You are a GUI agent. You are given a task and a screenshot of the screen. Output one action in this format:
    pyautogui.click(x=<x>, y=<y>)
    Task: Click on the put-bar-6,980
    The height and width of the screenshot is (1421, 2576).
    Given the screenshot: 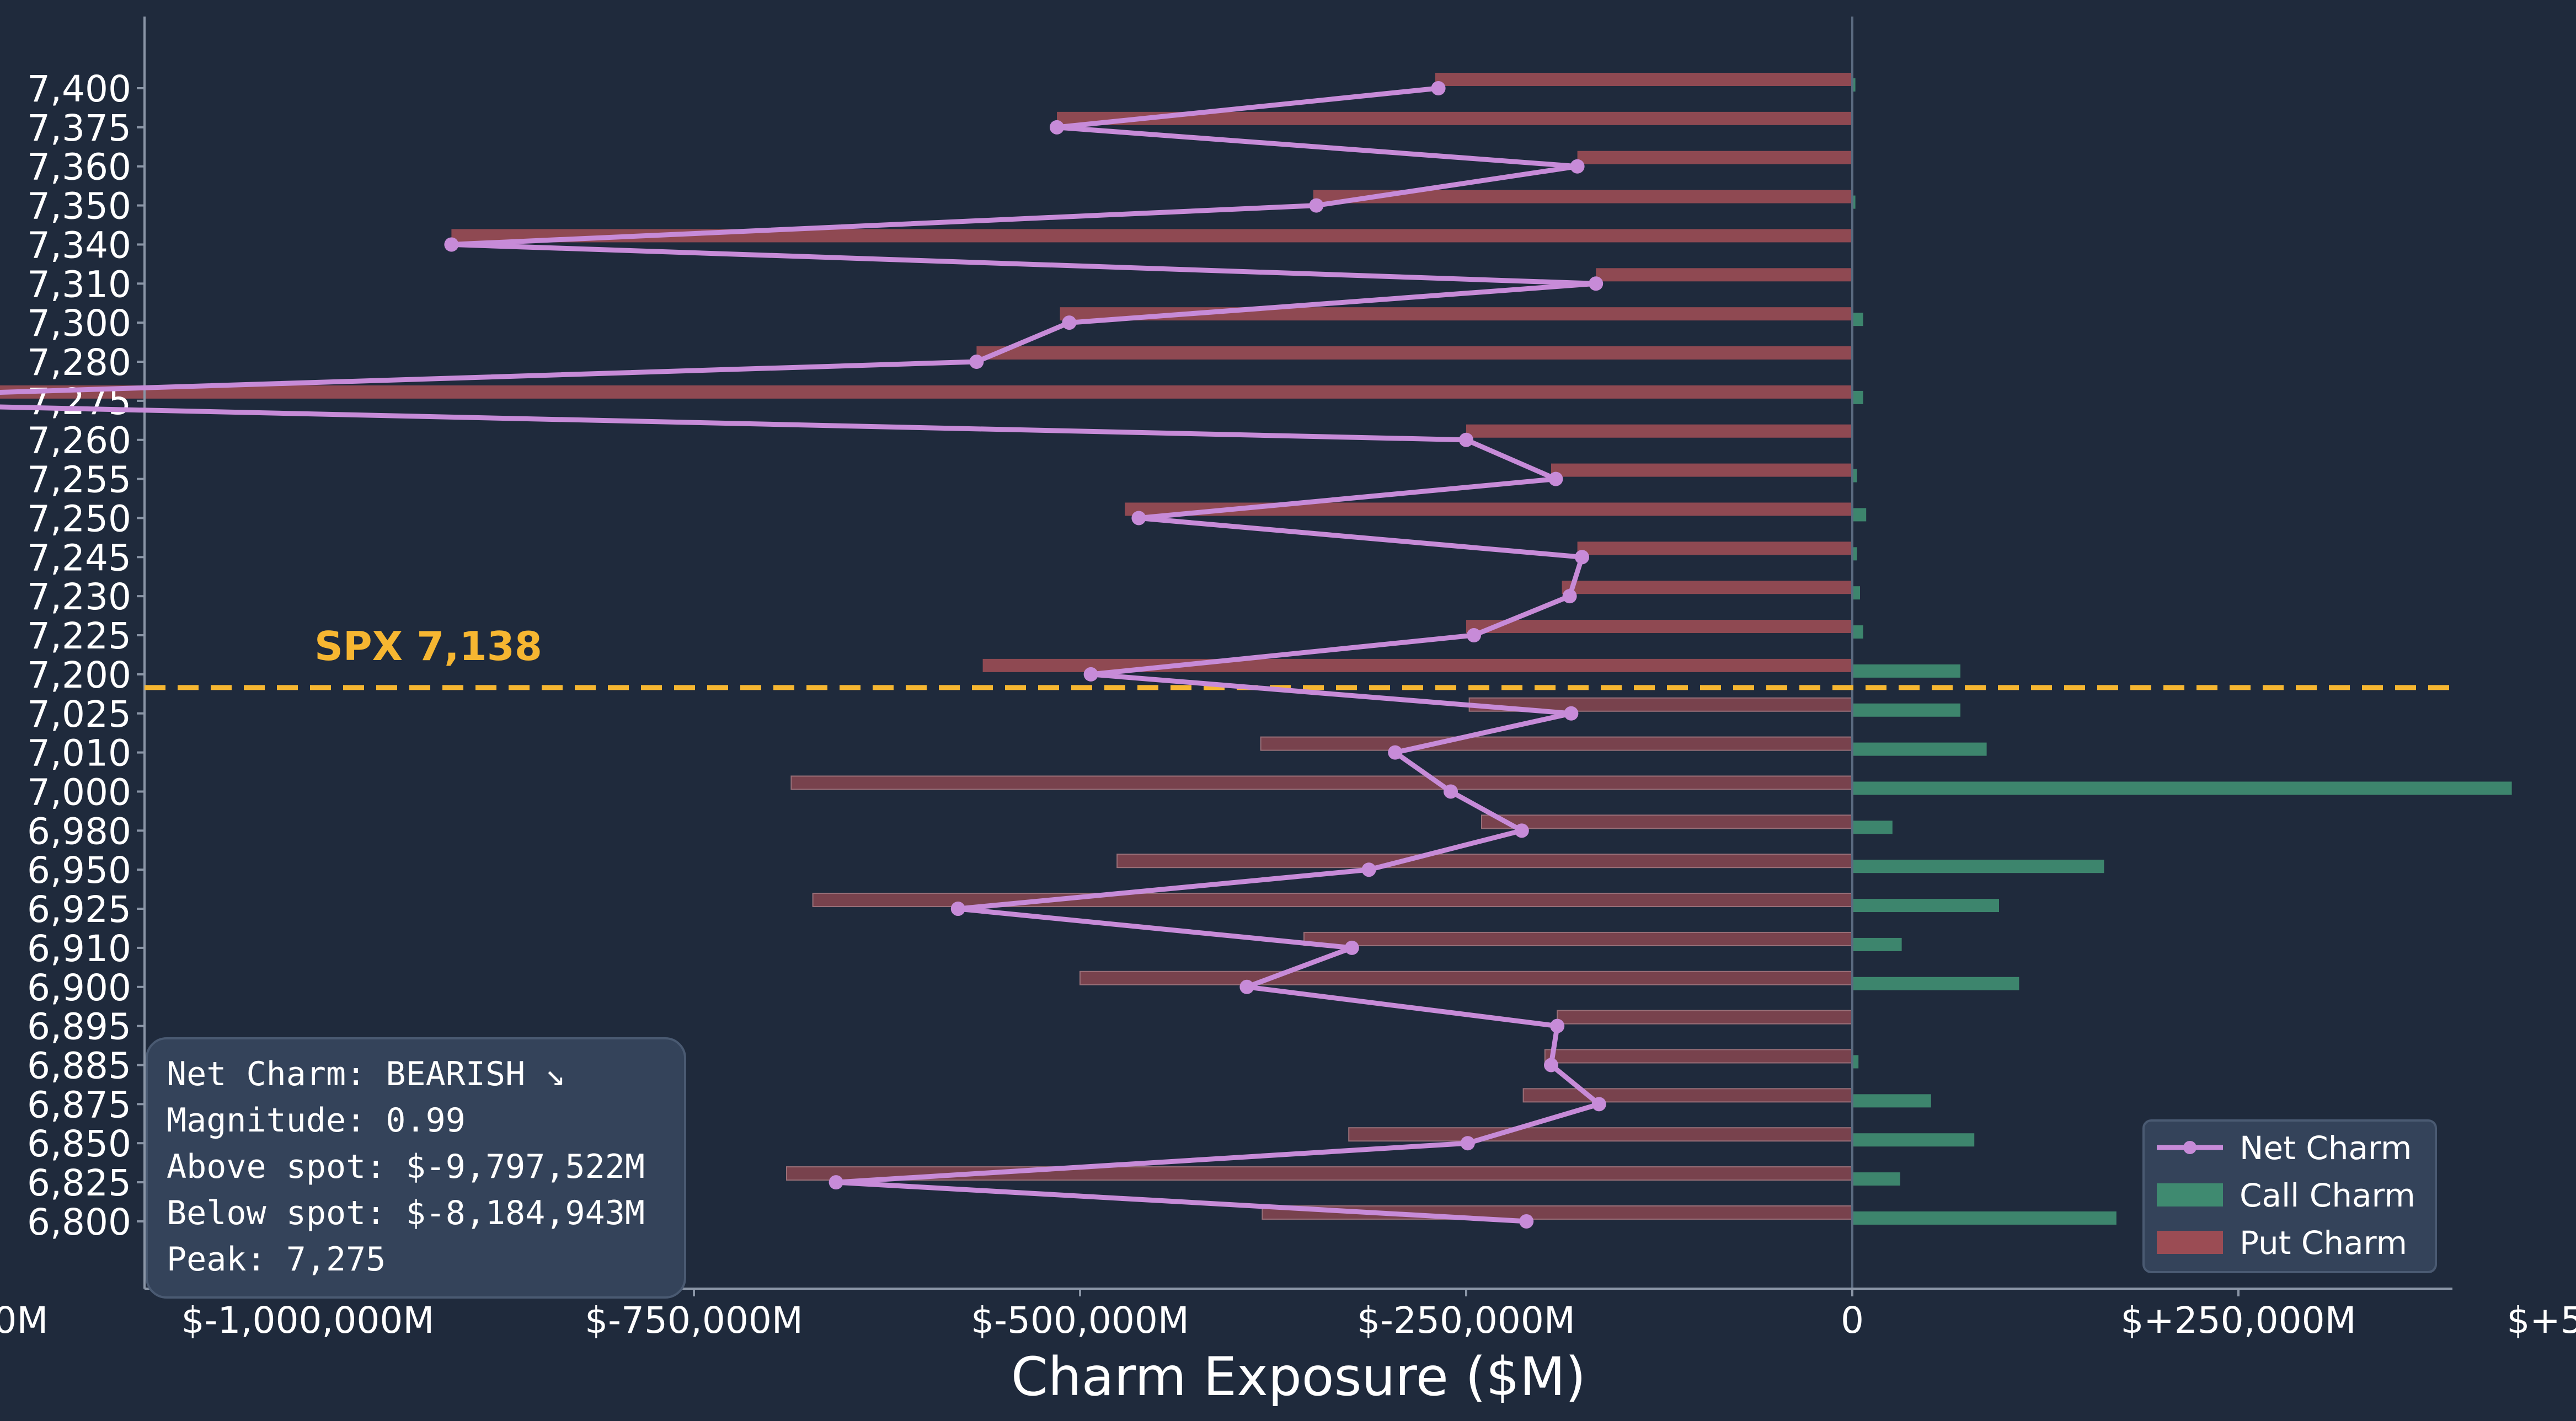 What is the action you would take?
    pyautogui.click(x=1667, y=821)
    